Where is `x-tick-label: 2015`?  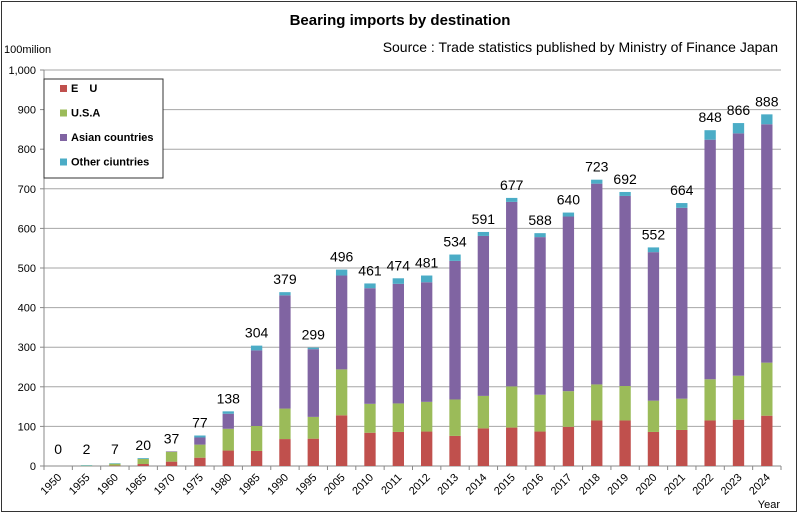
x-tick-label: 2015 is located at coordinates (505, 485).